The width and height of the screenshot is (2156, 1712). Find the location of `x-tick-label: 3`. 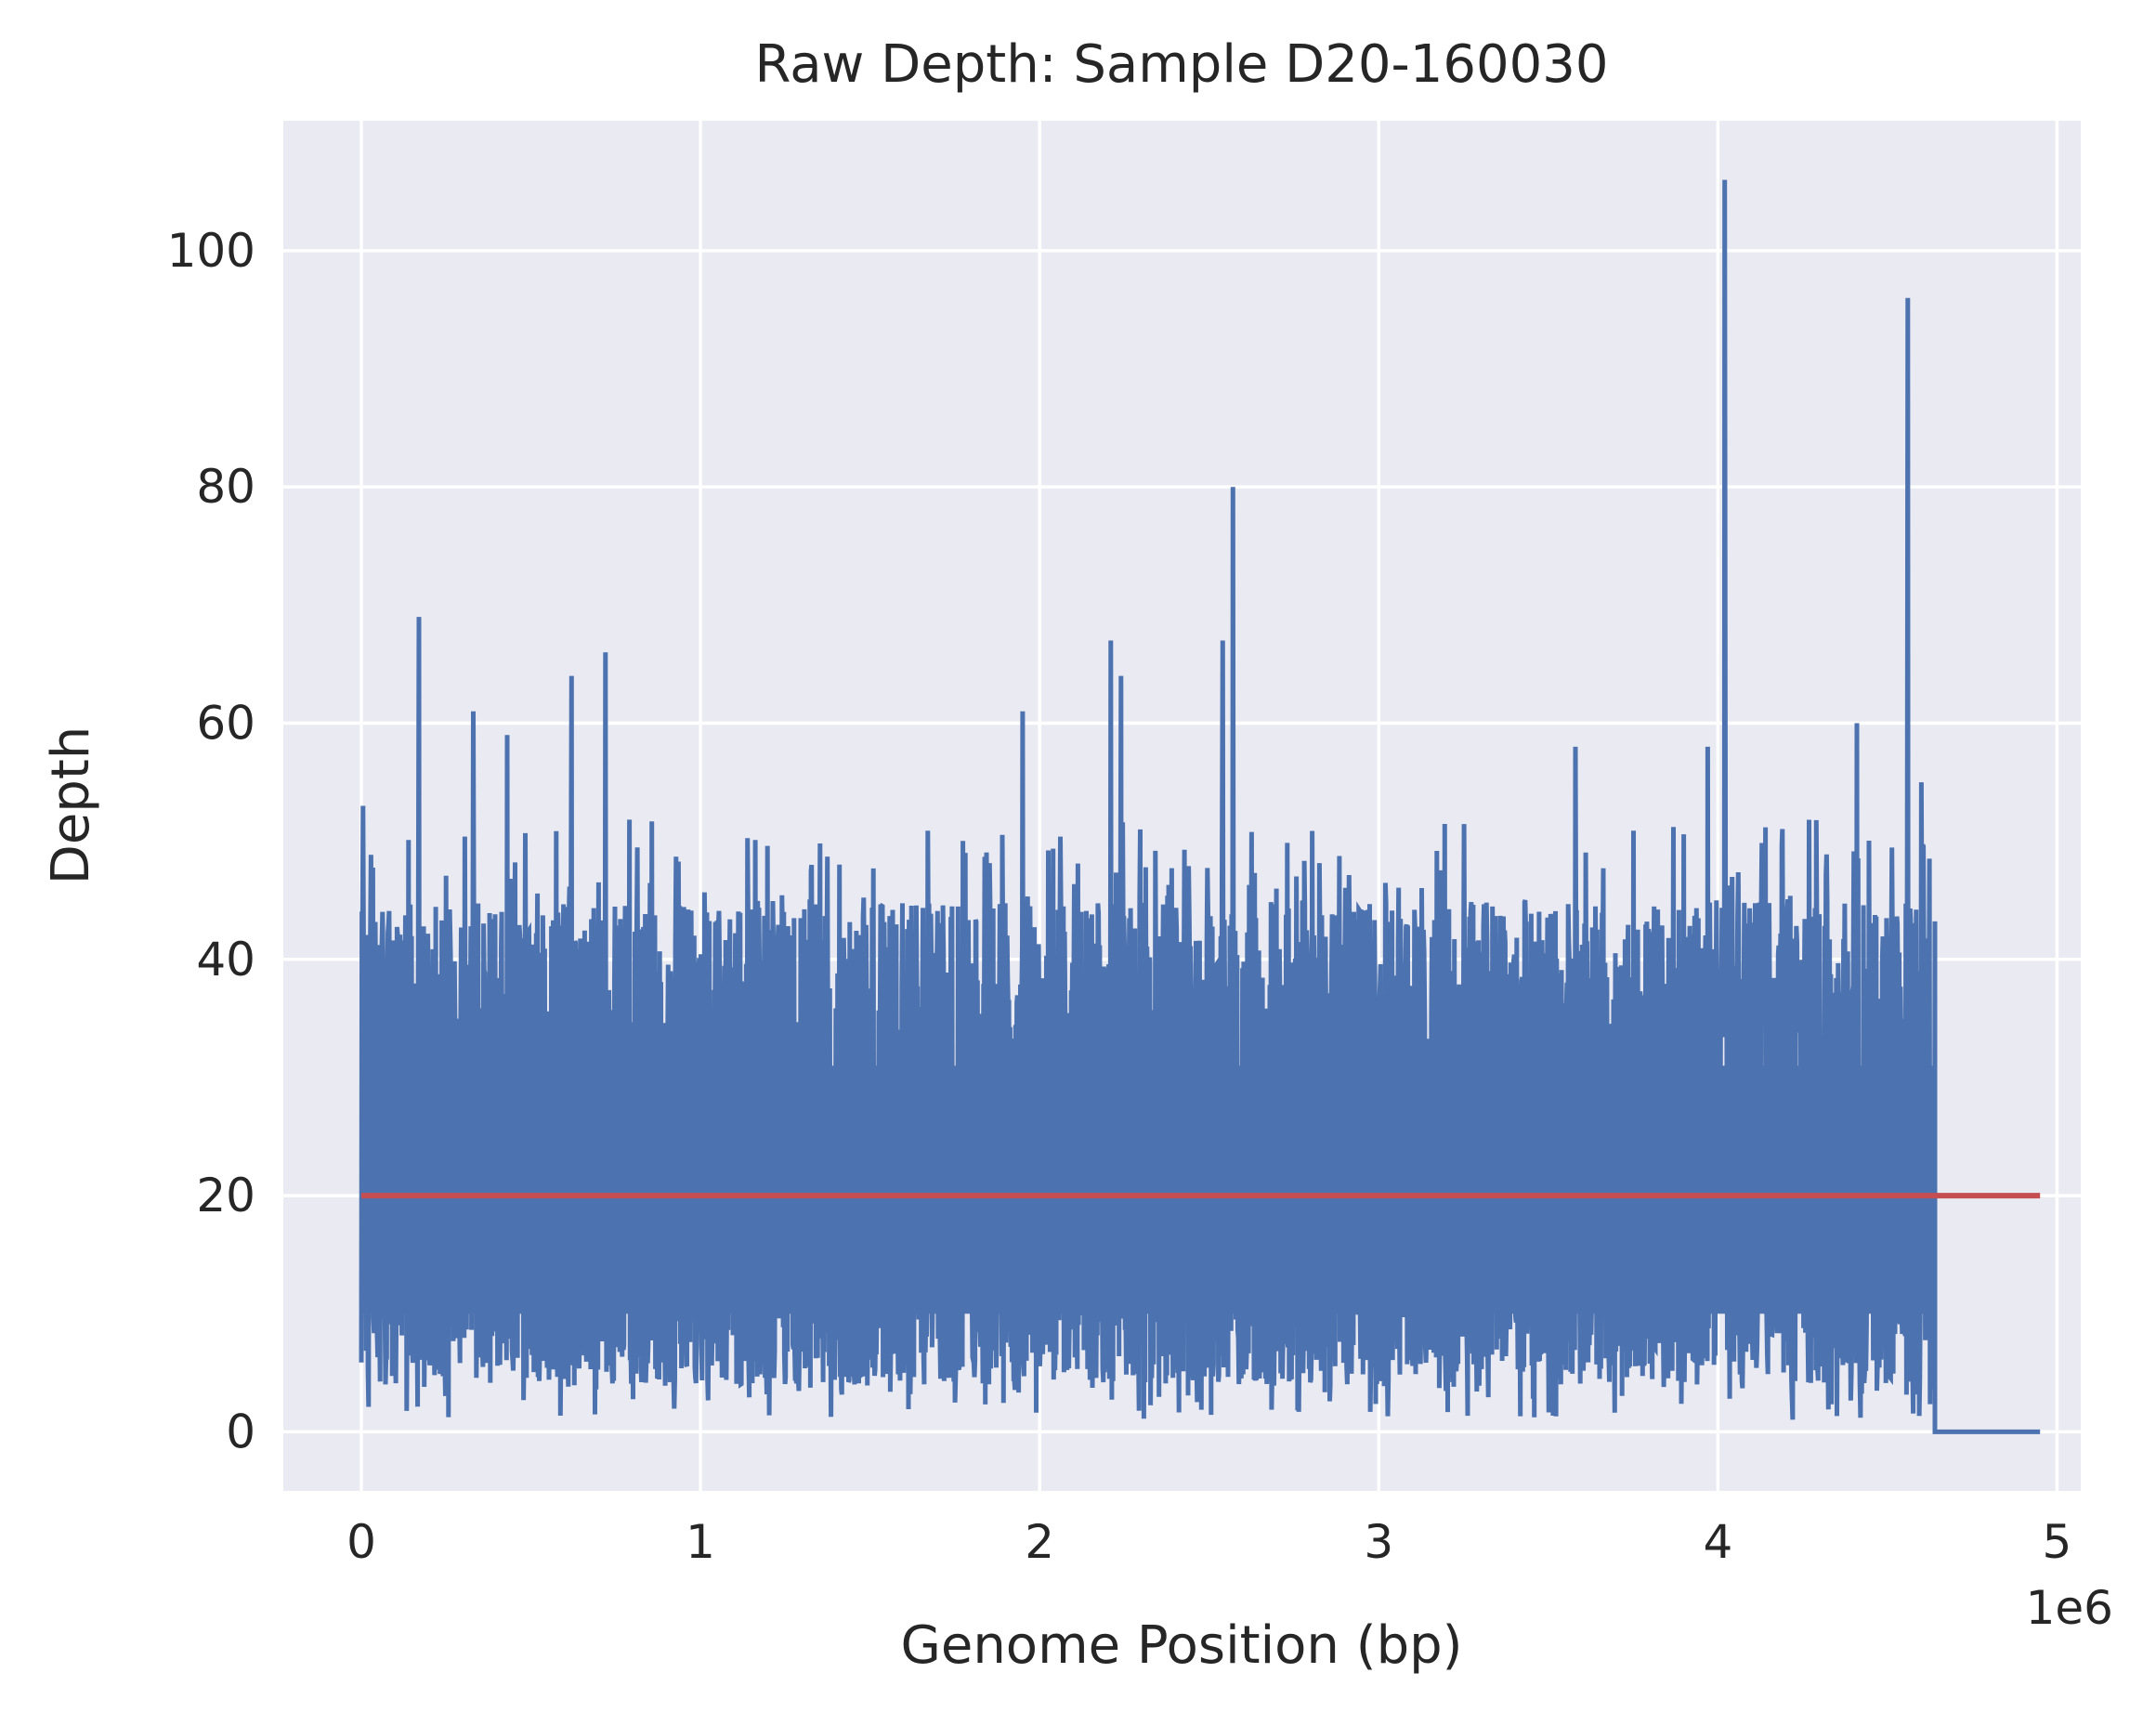

x-tick-label: 3 is located at coordinates (1378, 1542).